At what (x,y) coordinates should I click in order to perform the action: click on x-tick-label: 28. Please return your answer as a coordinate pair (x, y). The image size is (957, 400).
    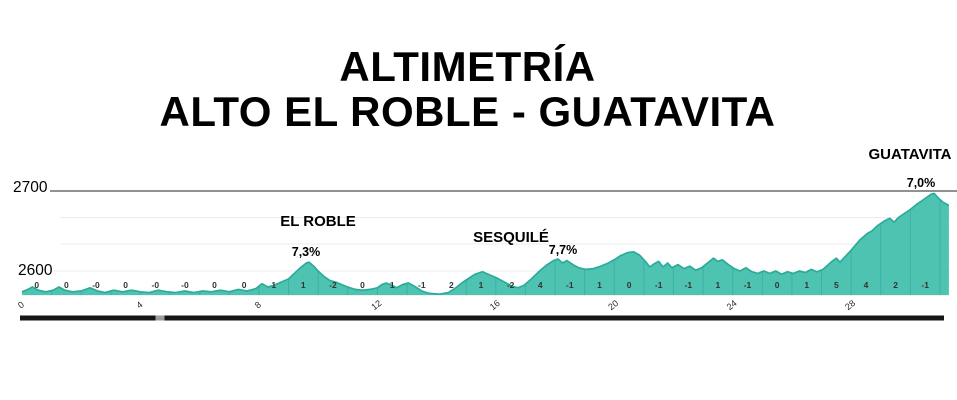
    Looking at the image, I should click on (850, 305).